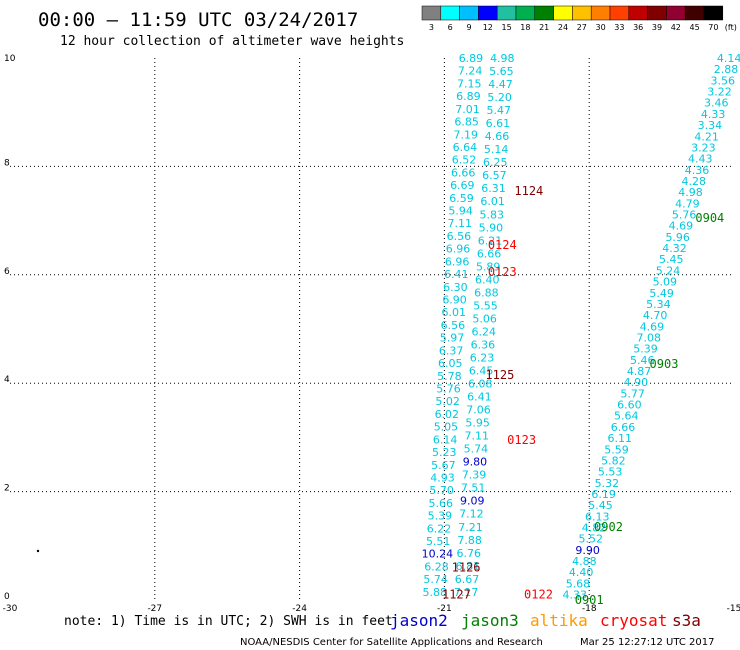 This screenshot has width=740, height=650. I want to click on swh-value-label: 5.59, so click(616, 449).